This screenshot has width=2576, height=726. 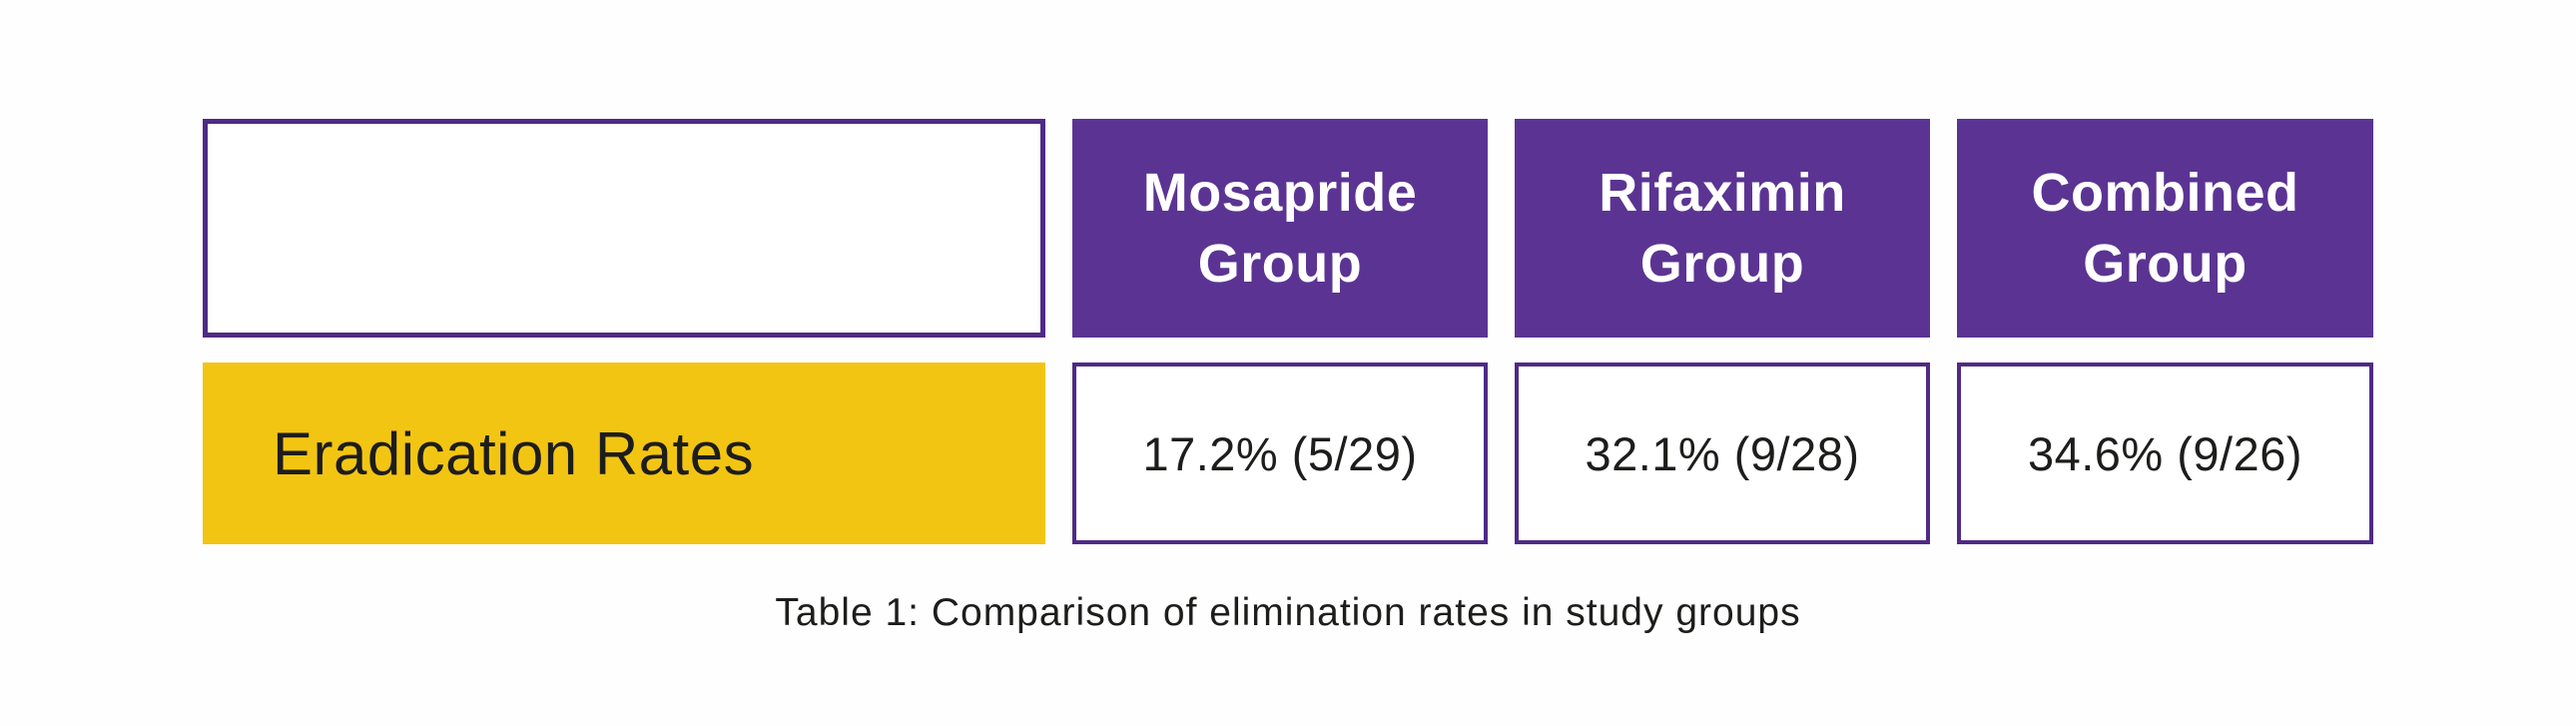 I want to click on column-header-label: Mosapride Group, so click(x=1280, y=228).